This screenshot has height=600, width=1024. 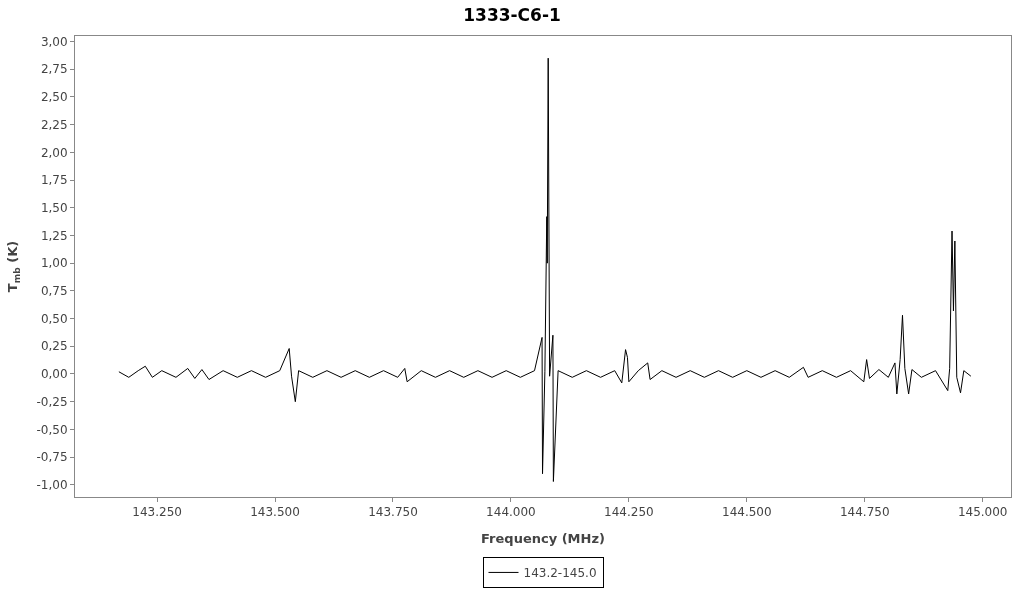 What do you see at coordinates (54, 318) in the screenshot?
I see `y-tick-label: 0,50` at bounding box center [54, 318].